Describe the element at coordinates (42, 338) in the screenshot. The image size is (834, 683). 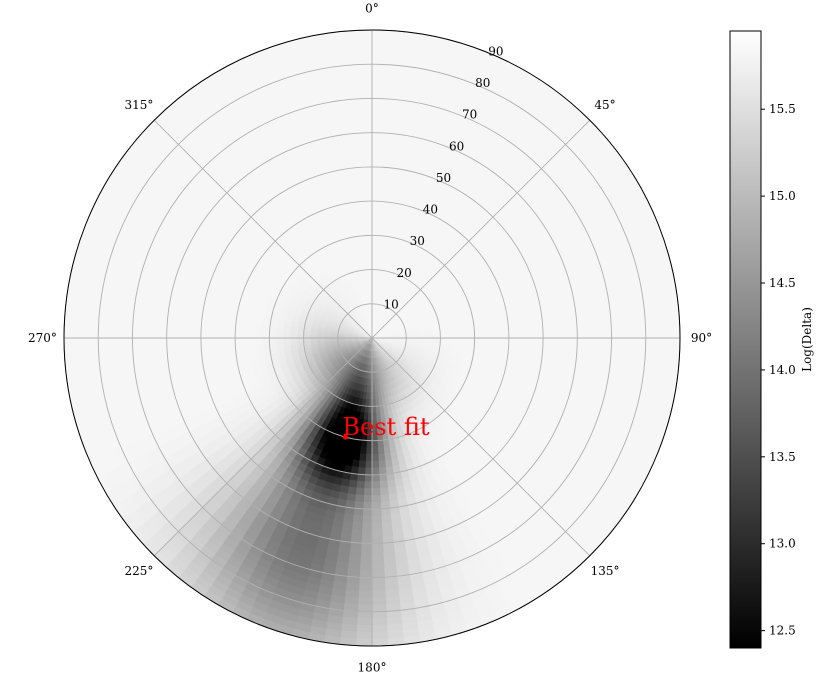
I see `theta-tick-label: 270°` at that location.